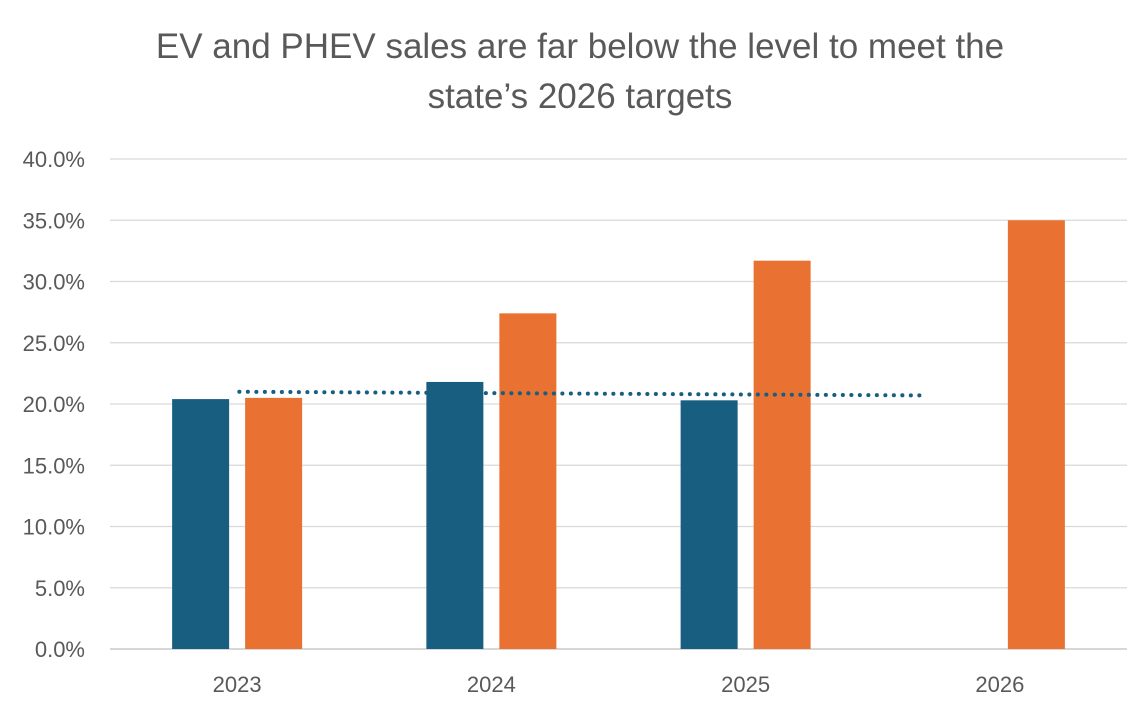 Image resolution: width=1143 pixels, height=717 pixels. Describe the element at coordinates (237, 684) in the screenshot. I see `x-tick-label-2023: 2023` at that location.